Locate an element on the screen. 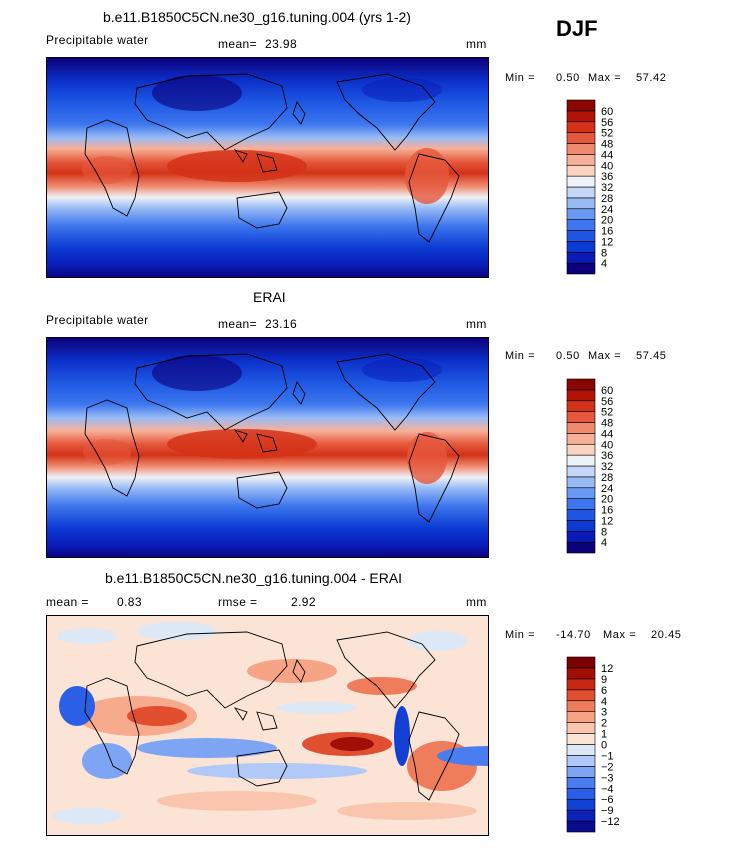  pw-amazon-moist is located at coordinates (427, 458).